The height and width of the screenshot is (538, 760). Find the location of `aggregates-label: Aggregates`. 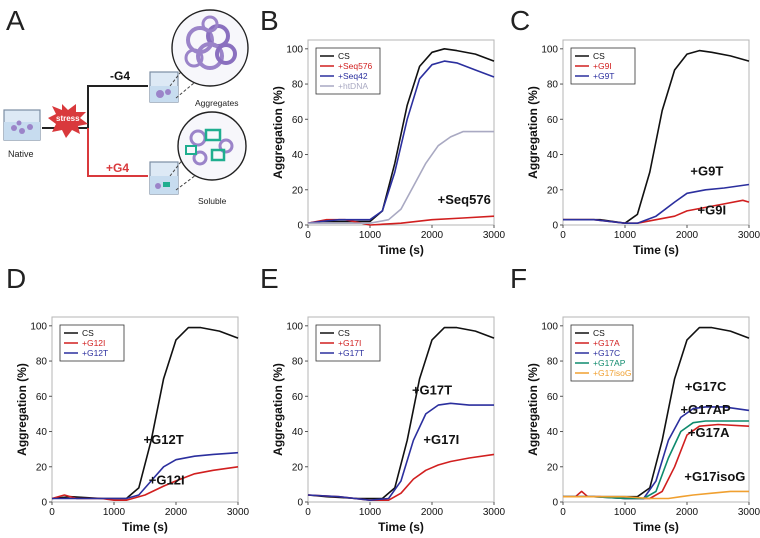

aggregates-label: Aggregates is located at coordinates (216, 103).